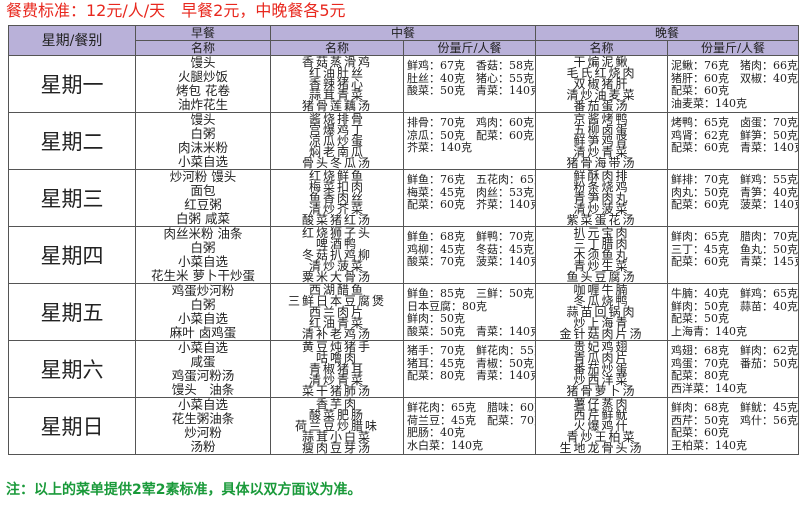  What do you see at coordinates (184, 490) in the screenshot?
I see `footer-note: 注：以上的菜单提供2荤2素标准，具体以双方面议为准。` at bounding box center [184, 490].